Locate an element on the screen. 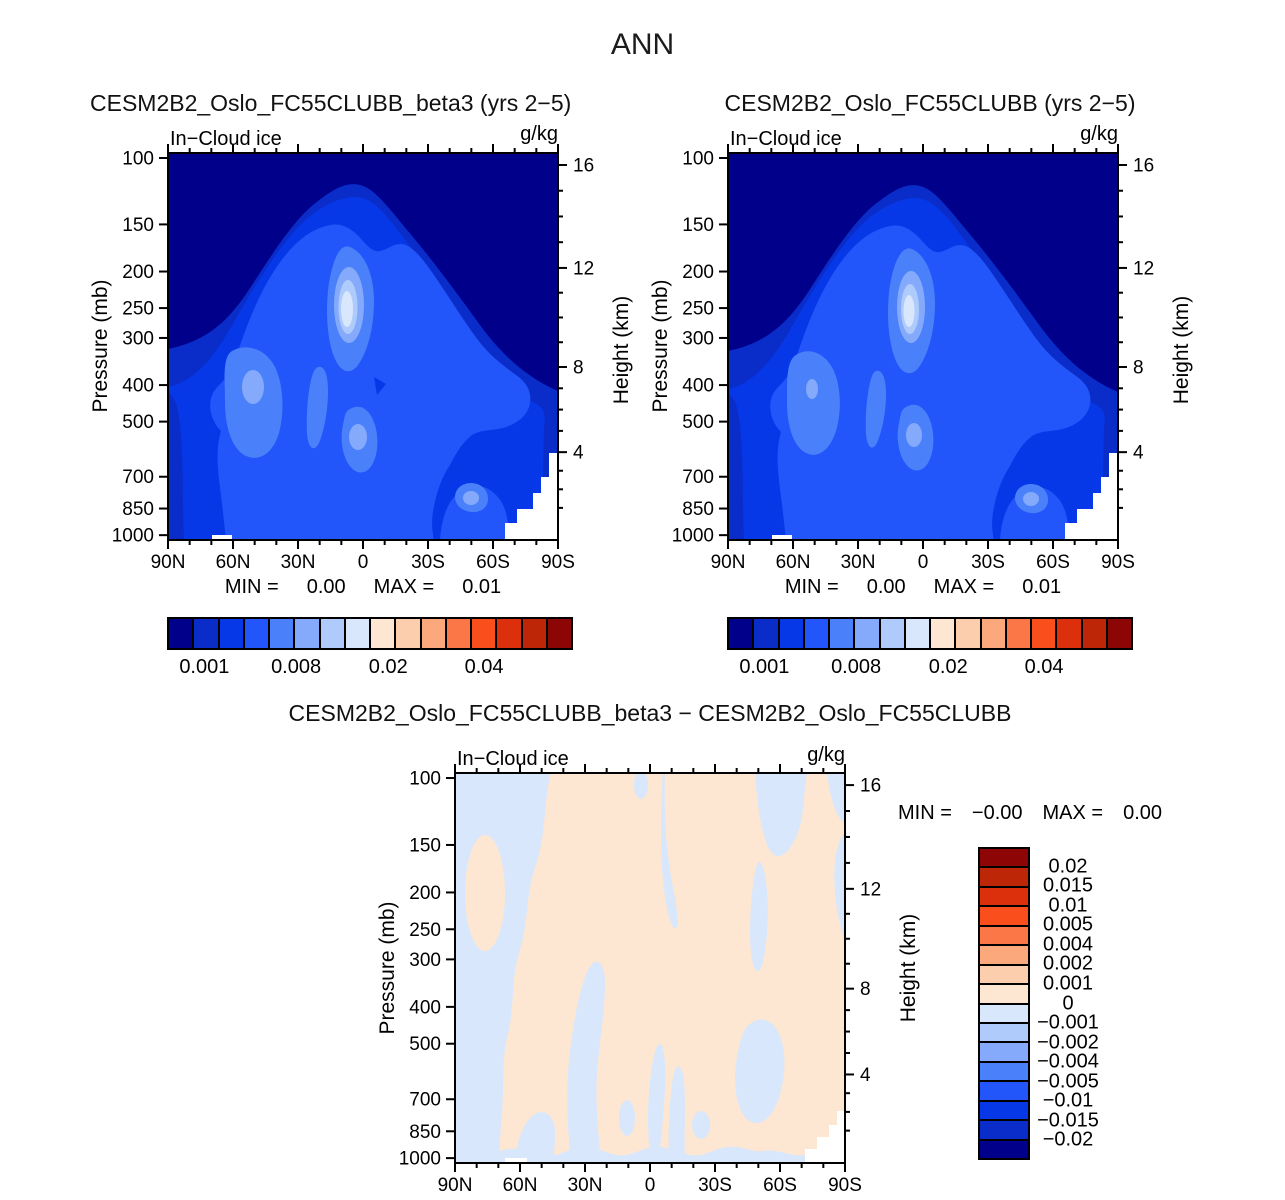  diff-negative-top-spot is located at coordinates (641, 786).